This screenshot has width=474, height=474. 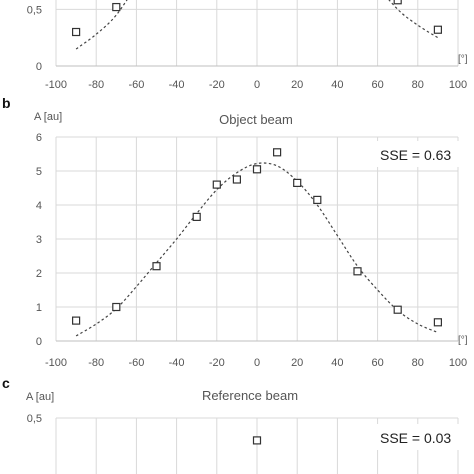 I want to click on y-tick-labels-b: 0 1 2 3 4 5 6, so click(x=39, y=240).